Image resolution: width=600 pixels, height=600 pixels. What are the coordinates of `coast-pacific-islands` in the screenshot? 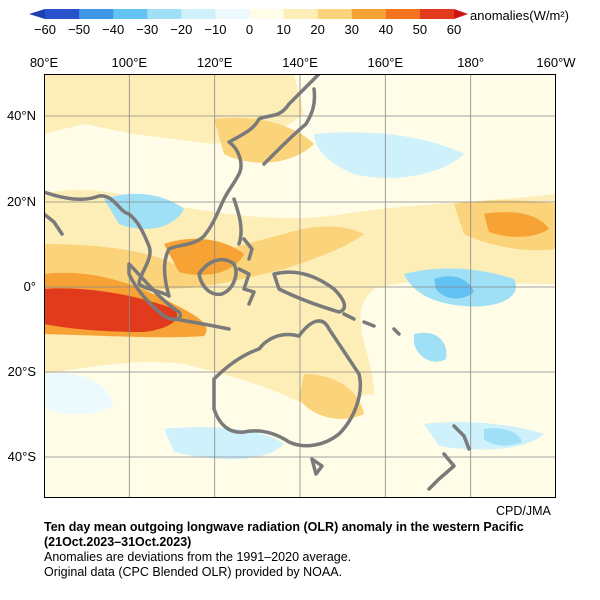 It's located at (371, 324).